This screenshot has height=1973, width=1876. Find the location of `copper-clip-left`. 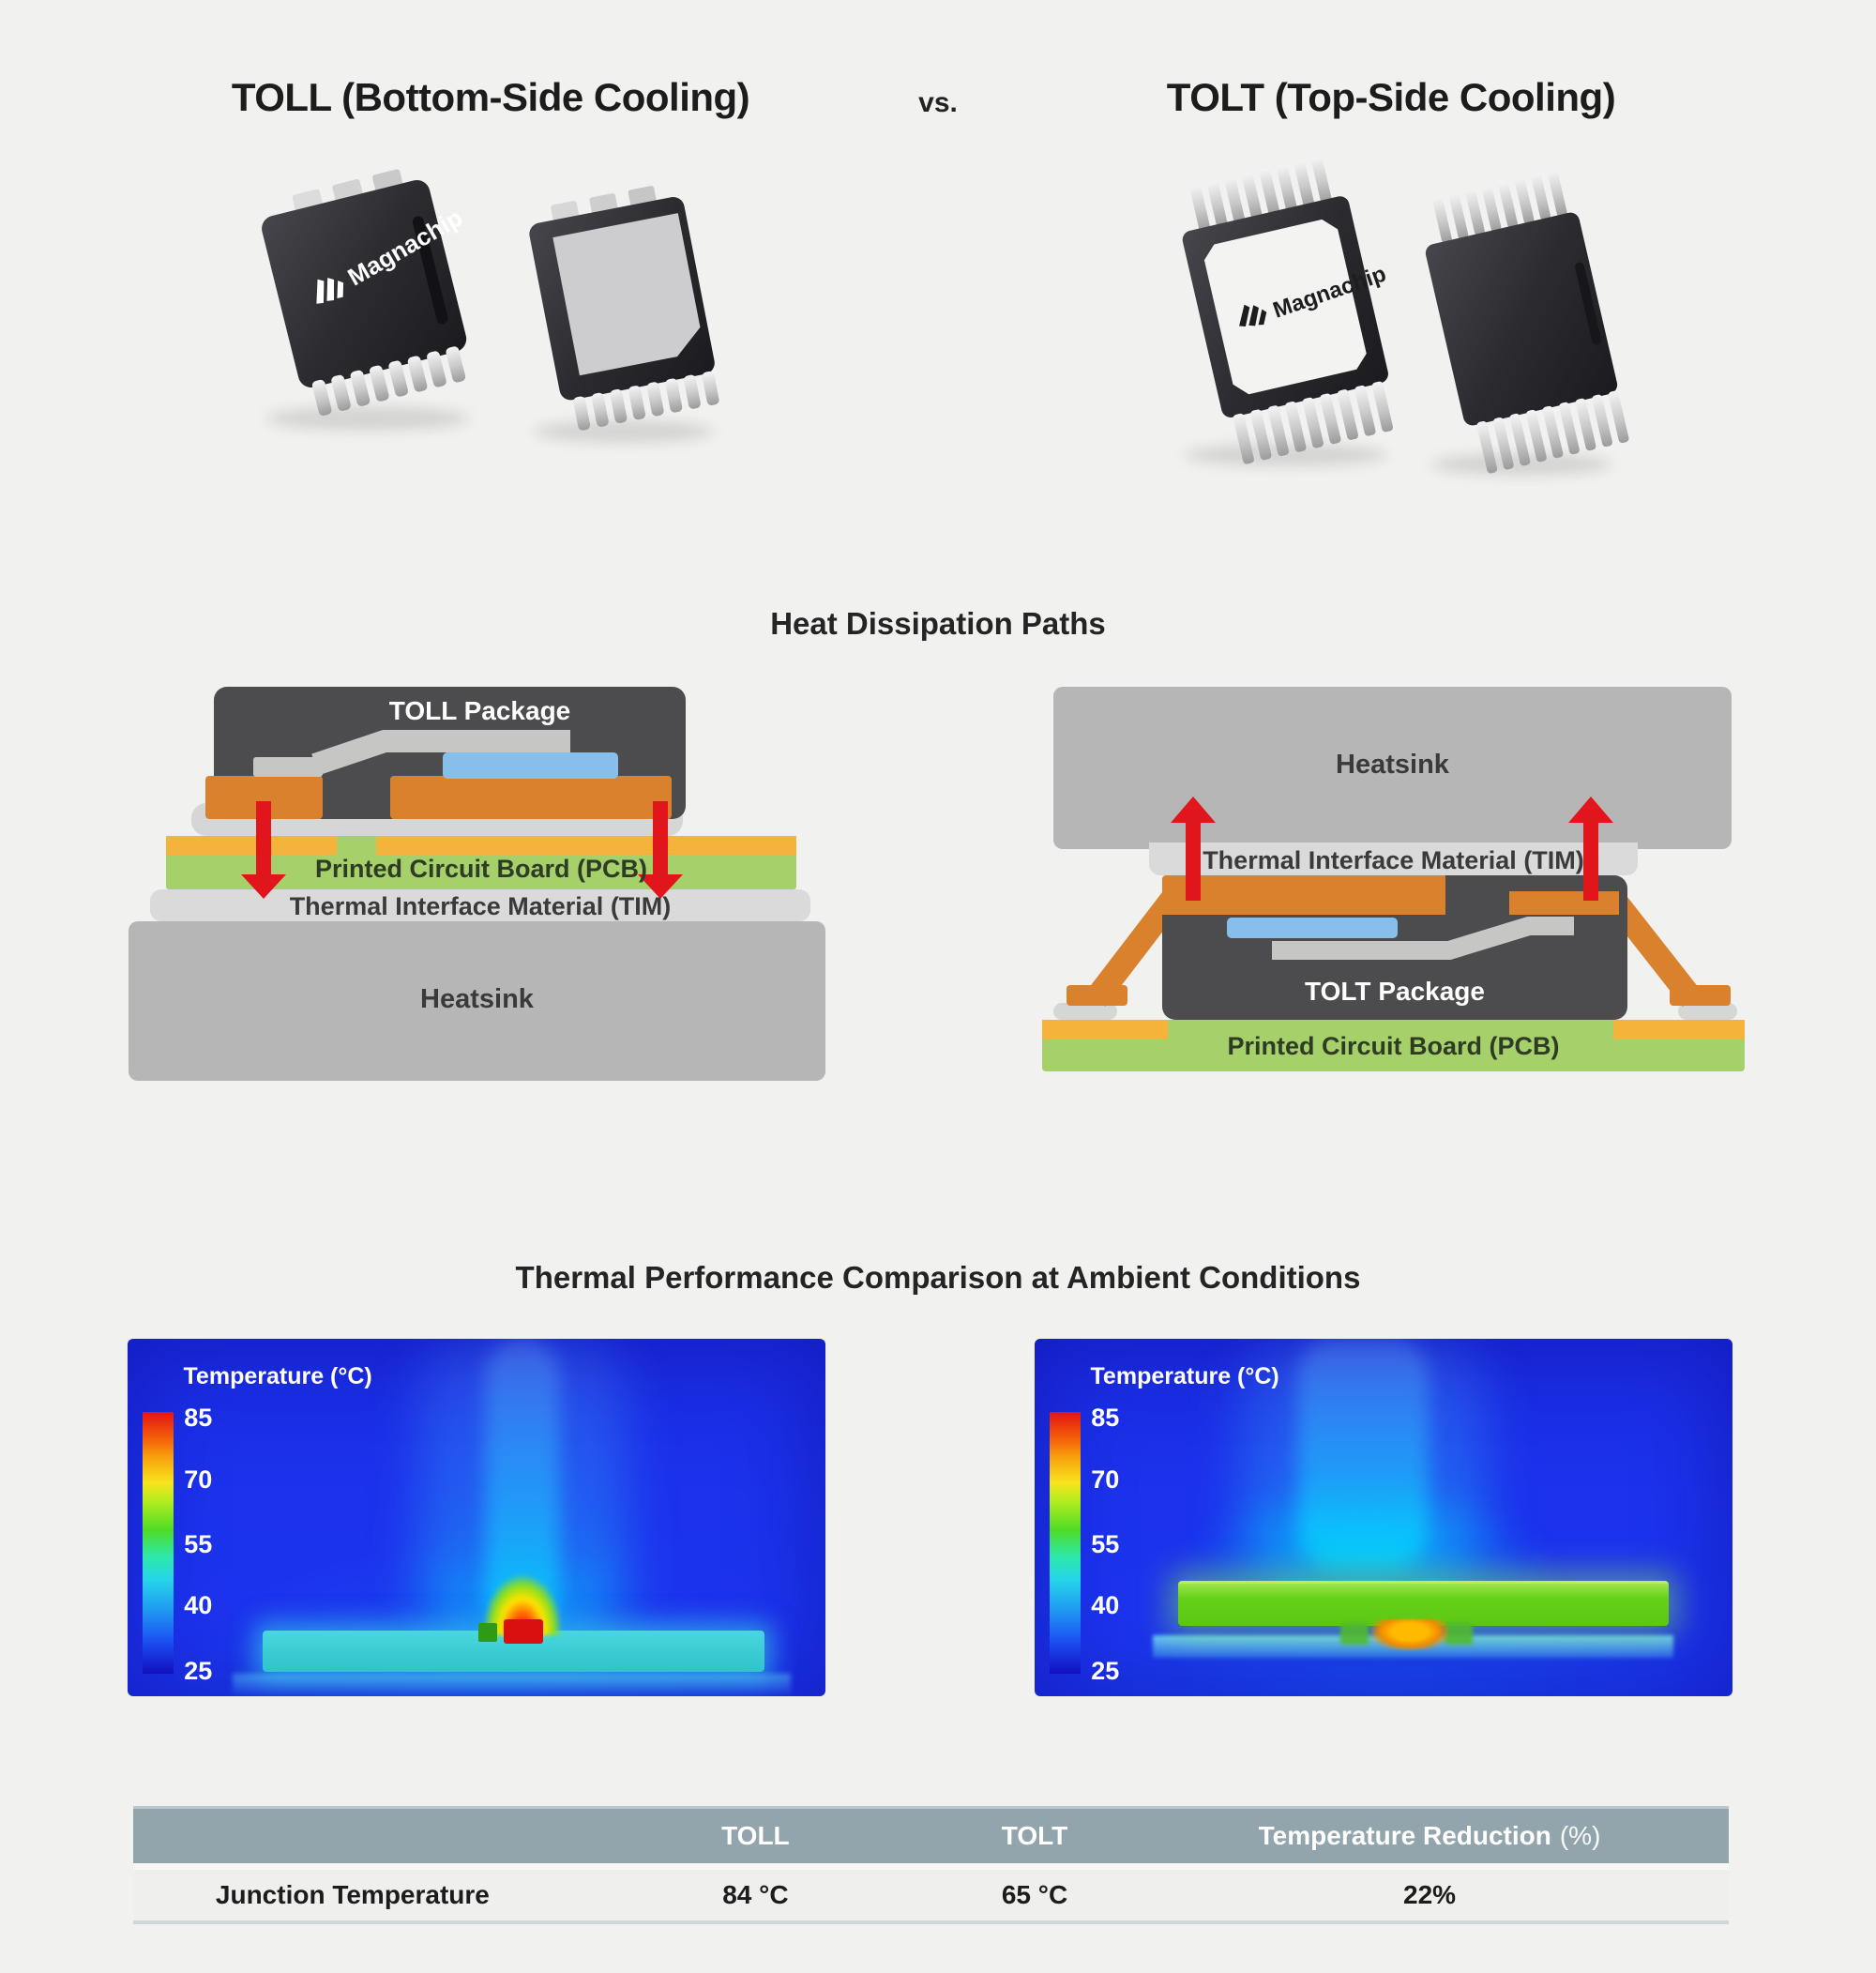

copper-clip-left is located at coordinates (1303, 895).